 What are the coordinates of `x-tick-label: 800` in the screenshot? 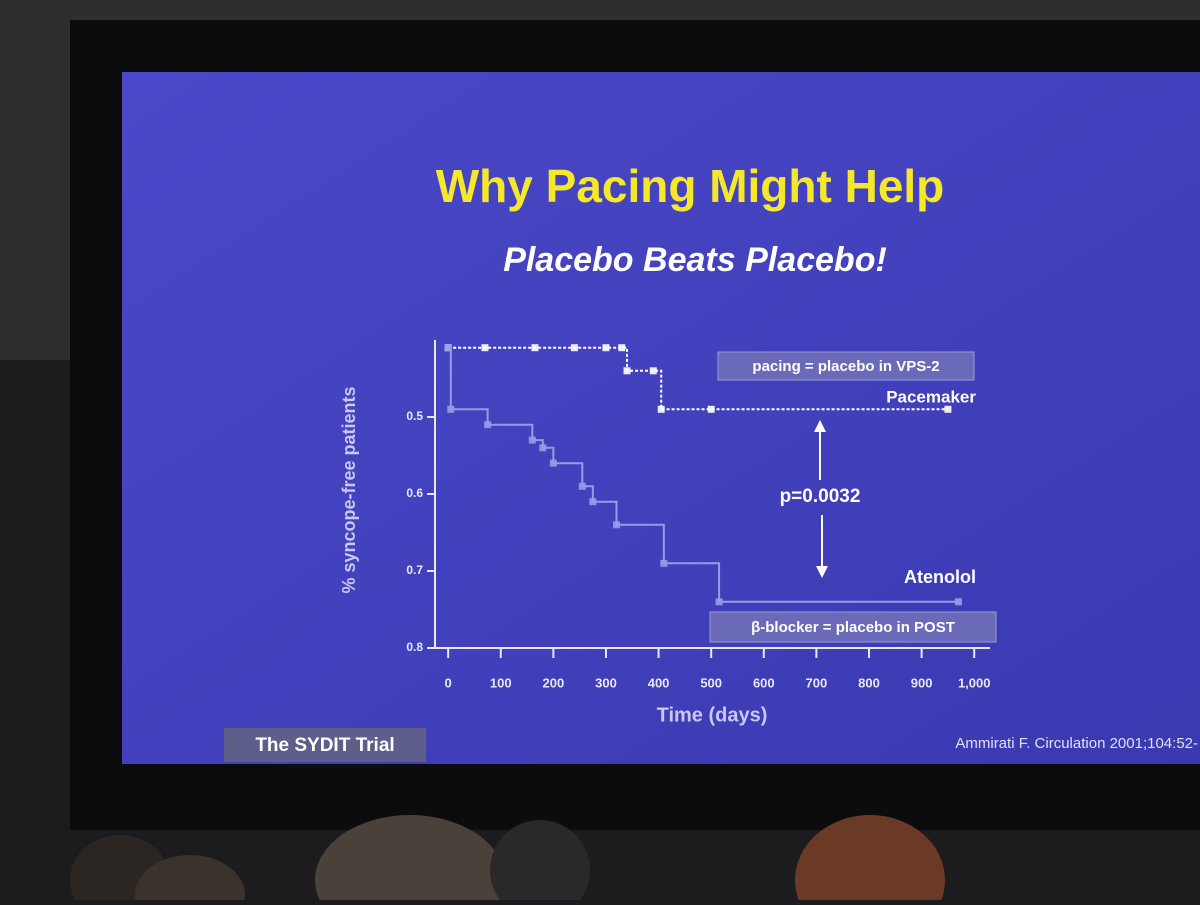 It's located at (869, 682).